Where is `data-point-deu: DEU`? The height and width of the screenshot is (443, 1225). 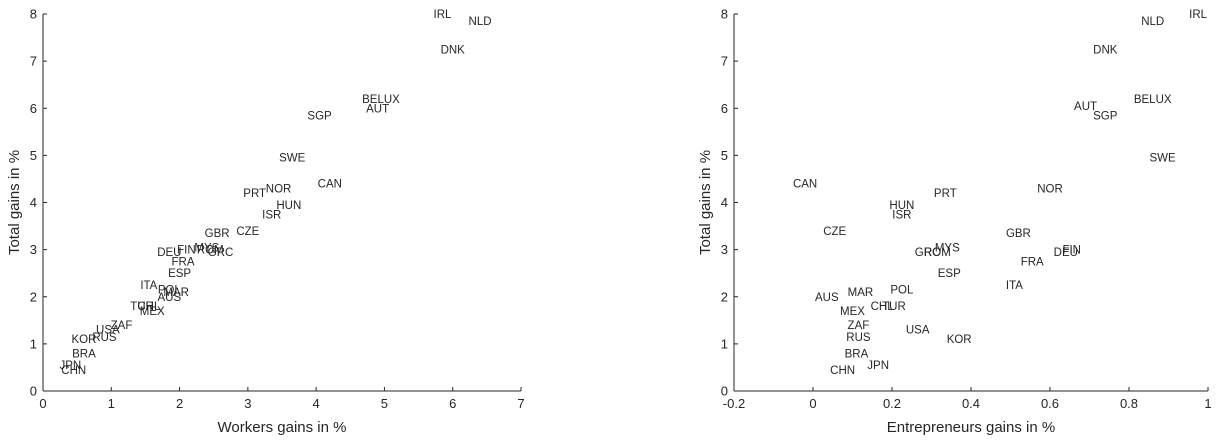 data-point-deu: DEU is located at coordinates (1066, 253).